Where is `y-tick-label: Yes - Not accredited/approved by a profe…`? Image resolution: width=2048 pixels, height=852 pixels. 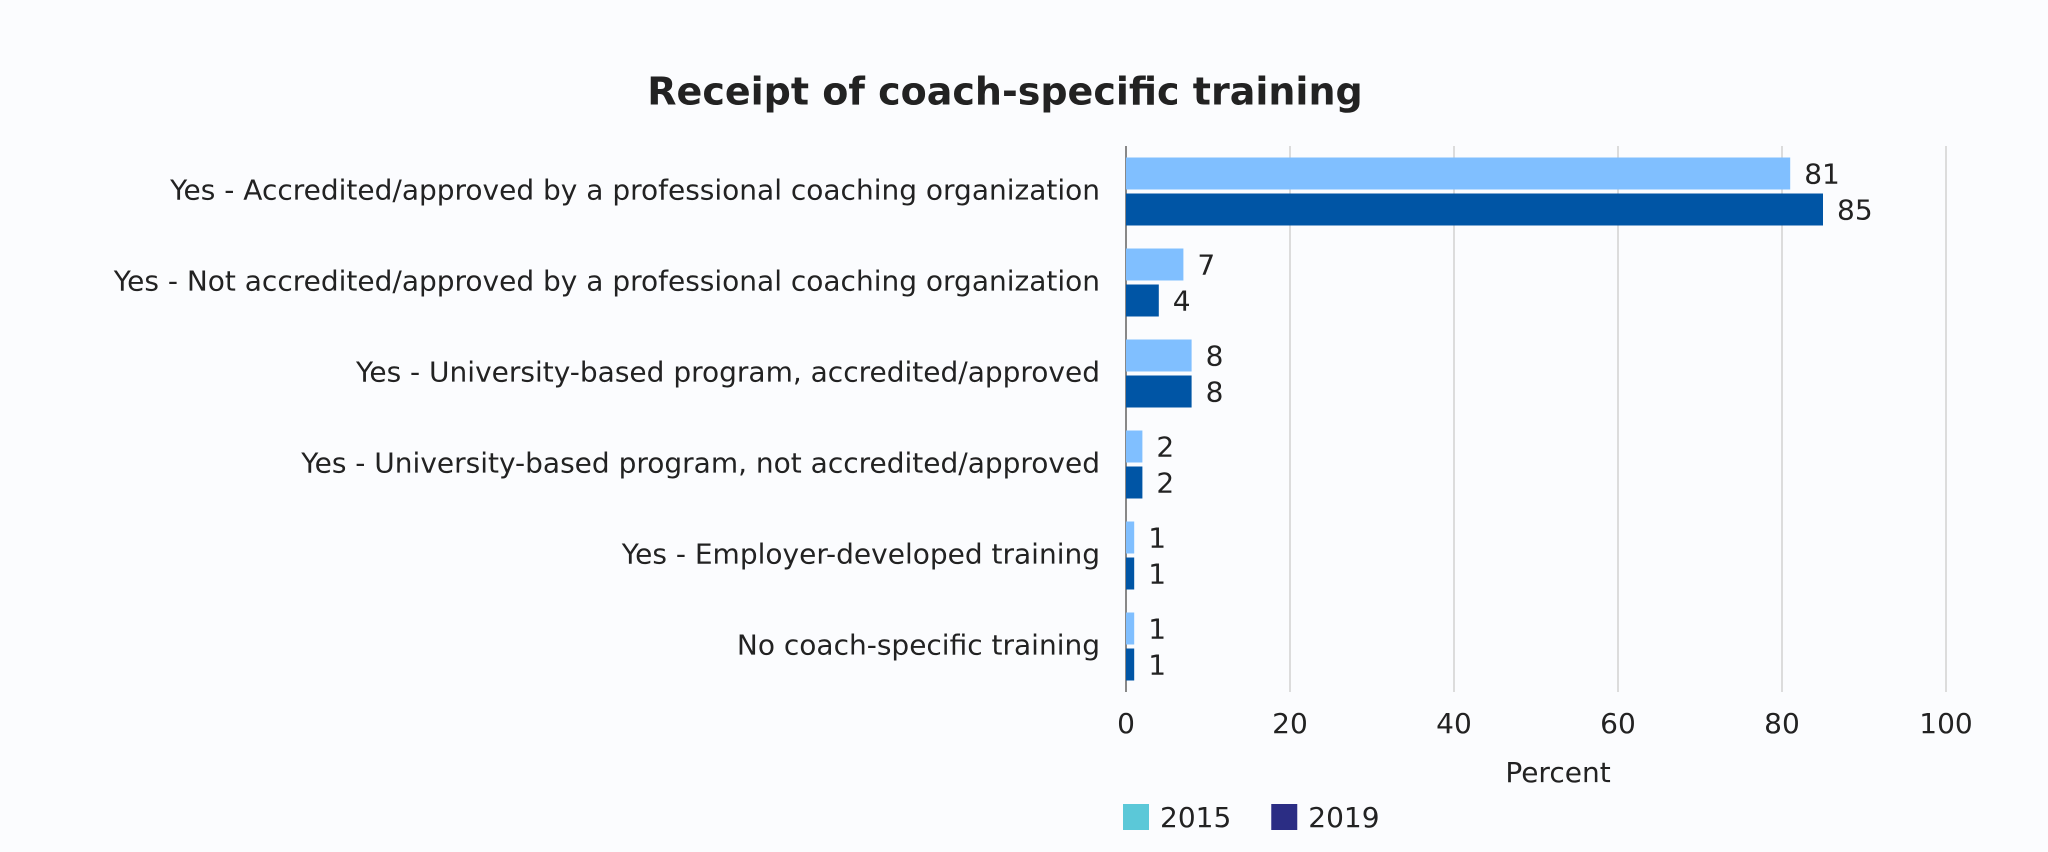
y-tick-label: Yes - Not accredited/approved by a profe… is located at coordinates (606, 281).